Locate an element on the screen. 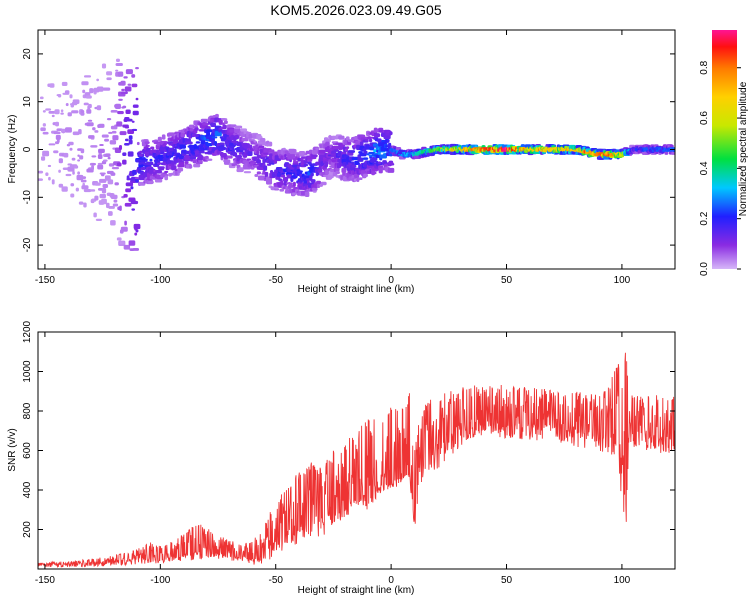 This screenshot has width=750, height=600. spectrogram-xtick-label: -50 is located at coordinates (275, 280).